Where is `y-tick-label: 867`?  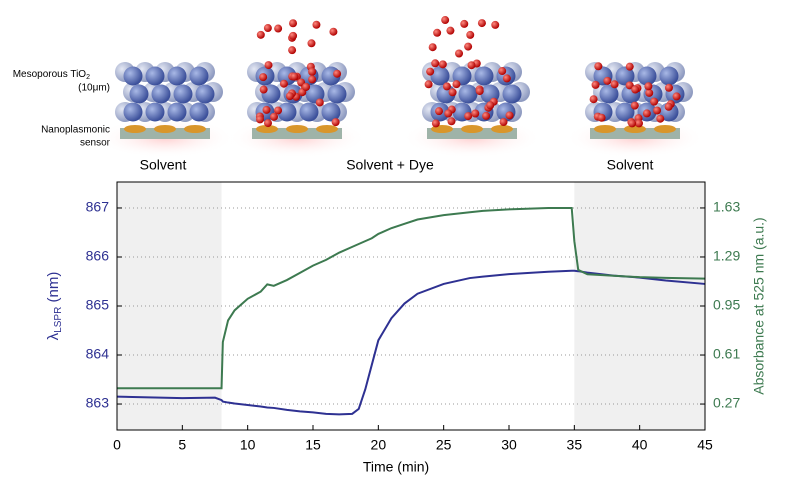 y-tick-label: 867 is located at coordinates (98, 207).